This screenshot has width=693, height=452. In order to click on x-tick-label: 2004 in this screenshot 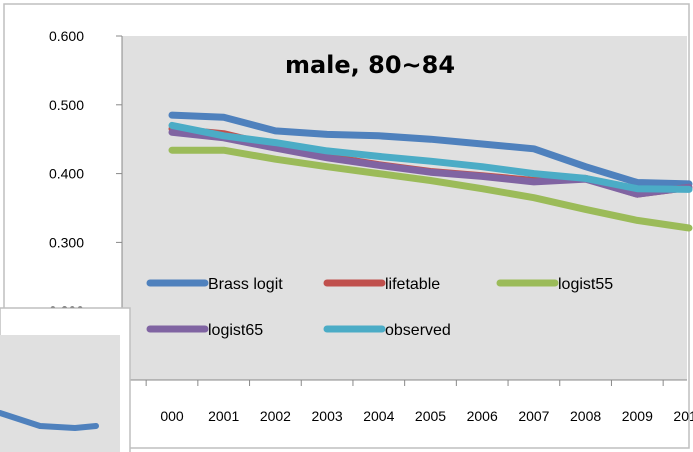, I will do `click(378, 416)`.